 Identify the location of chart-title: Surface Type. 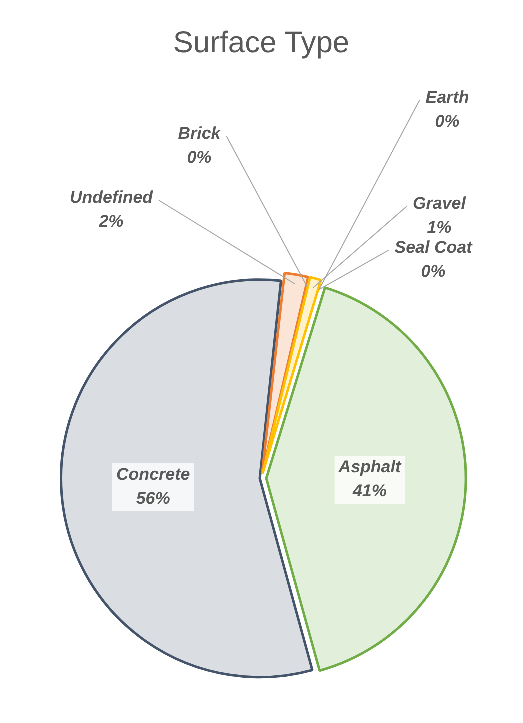
(261, 43).